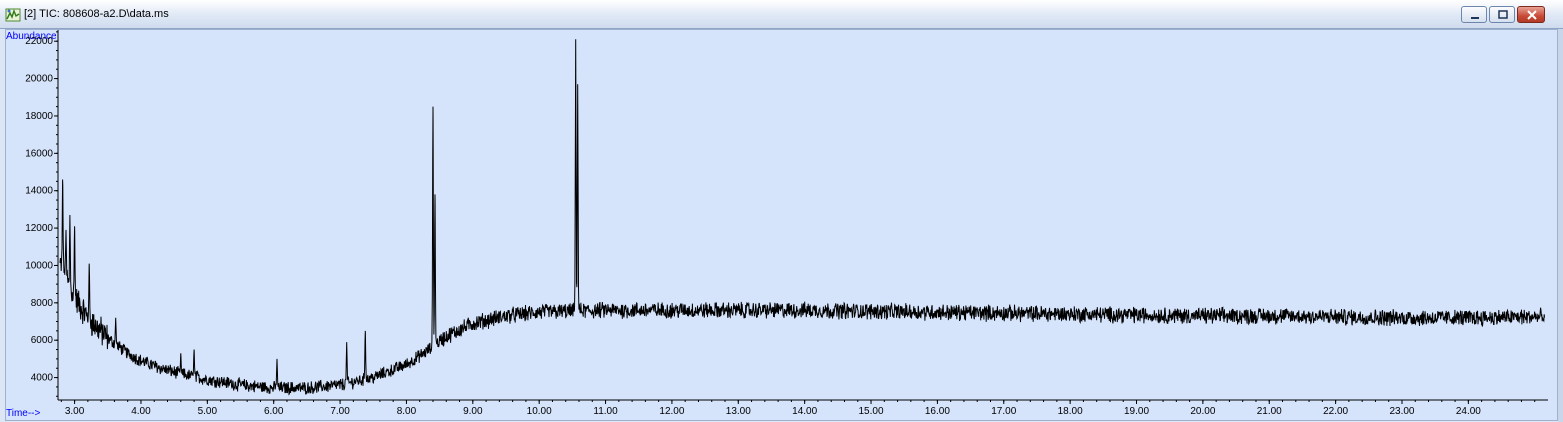 This screenshot has width=1563, height=422. Describe the element at coordinates (1401, 411) in the screenshot. I see `x-tick-label: 23.00` at that location.